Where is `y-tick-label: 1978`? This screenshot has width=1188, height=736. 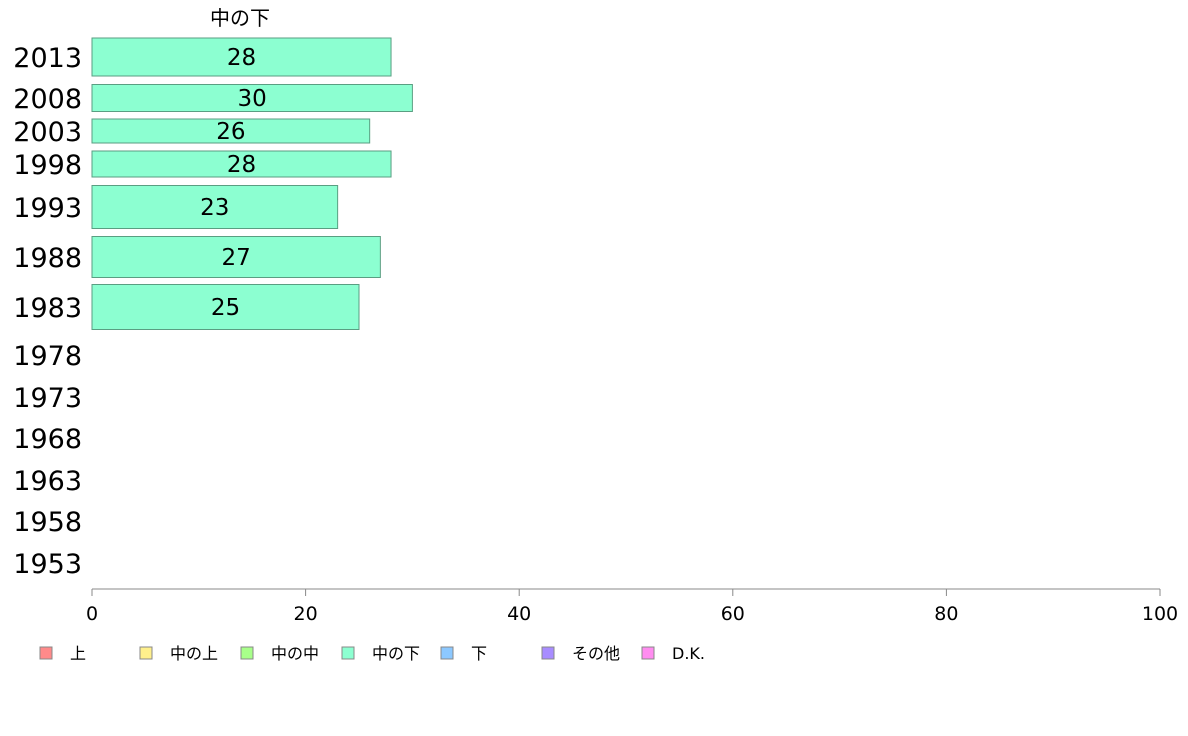 y-tick-label: 1978 is located at coordinates (47, 356).